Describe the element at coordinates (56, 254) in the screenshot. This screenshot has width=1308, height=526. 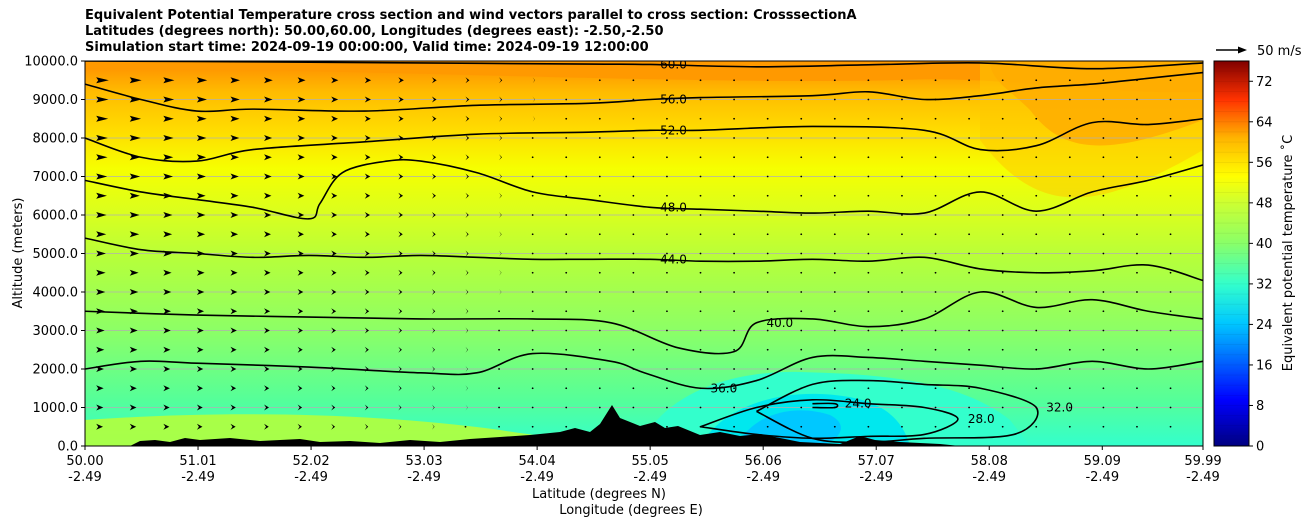
I see `y-tick-label: 5000.0` at that location.